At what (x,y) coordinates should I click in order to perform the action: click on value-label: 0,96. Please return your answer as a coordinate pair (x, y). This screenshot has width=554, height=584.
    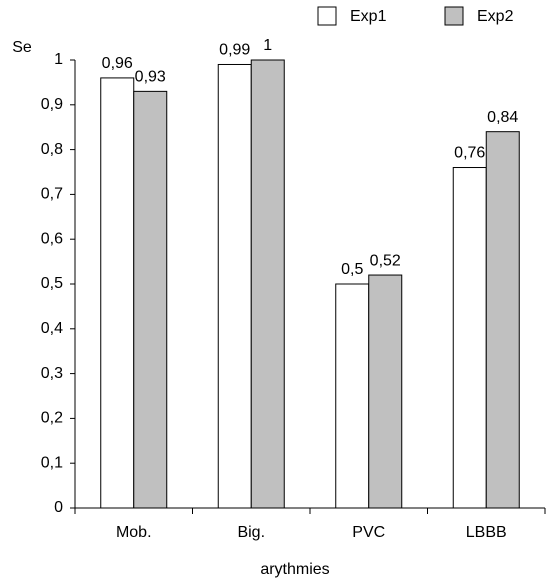
    Looking at the image, I should click on (117, 63).